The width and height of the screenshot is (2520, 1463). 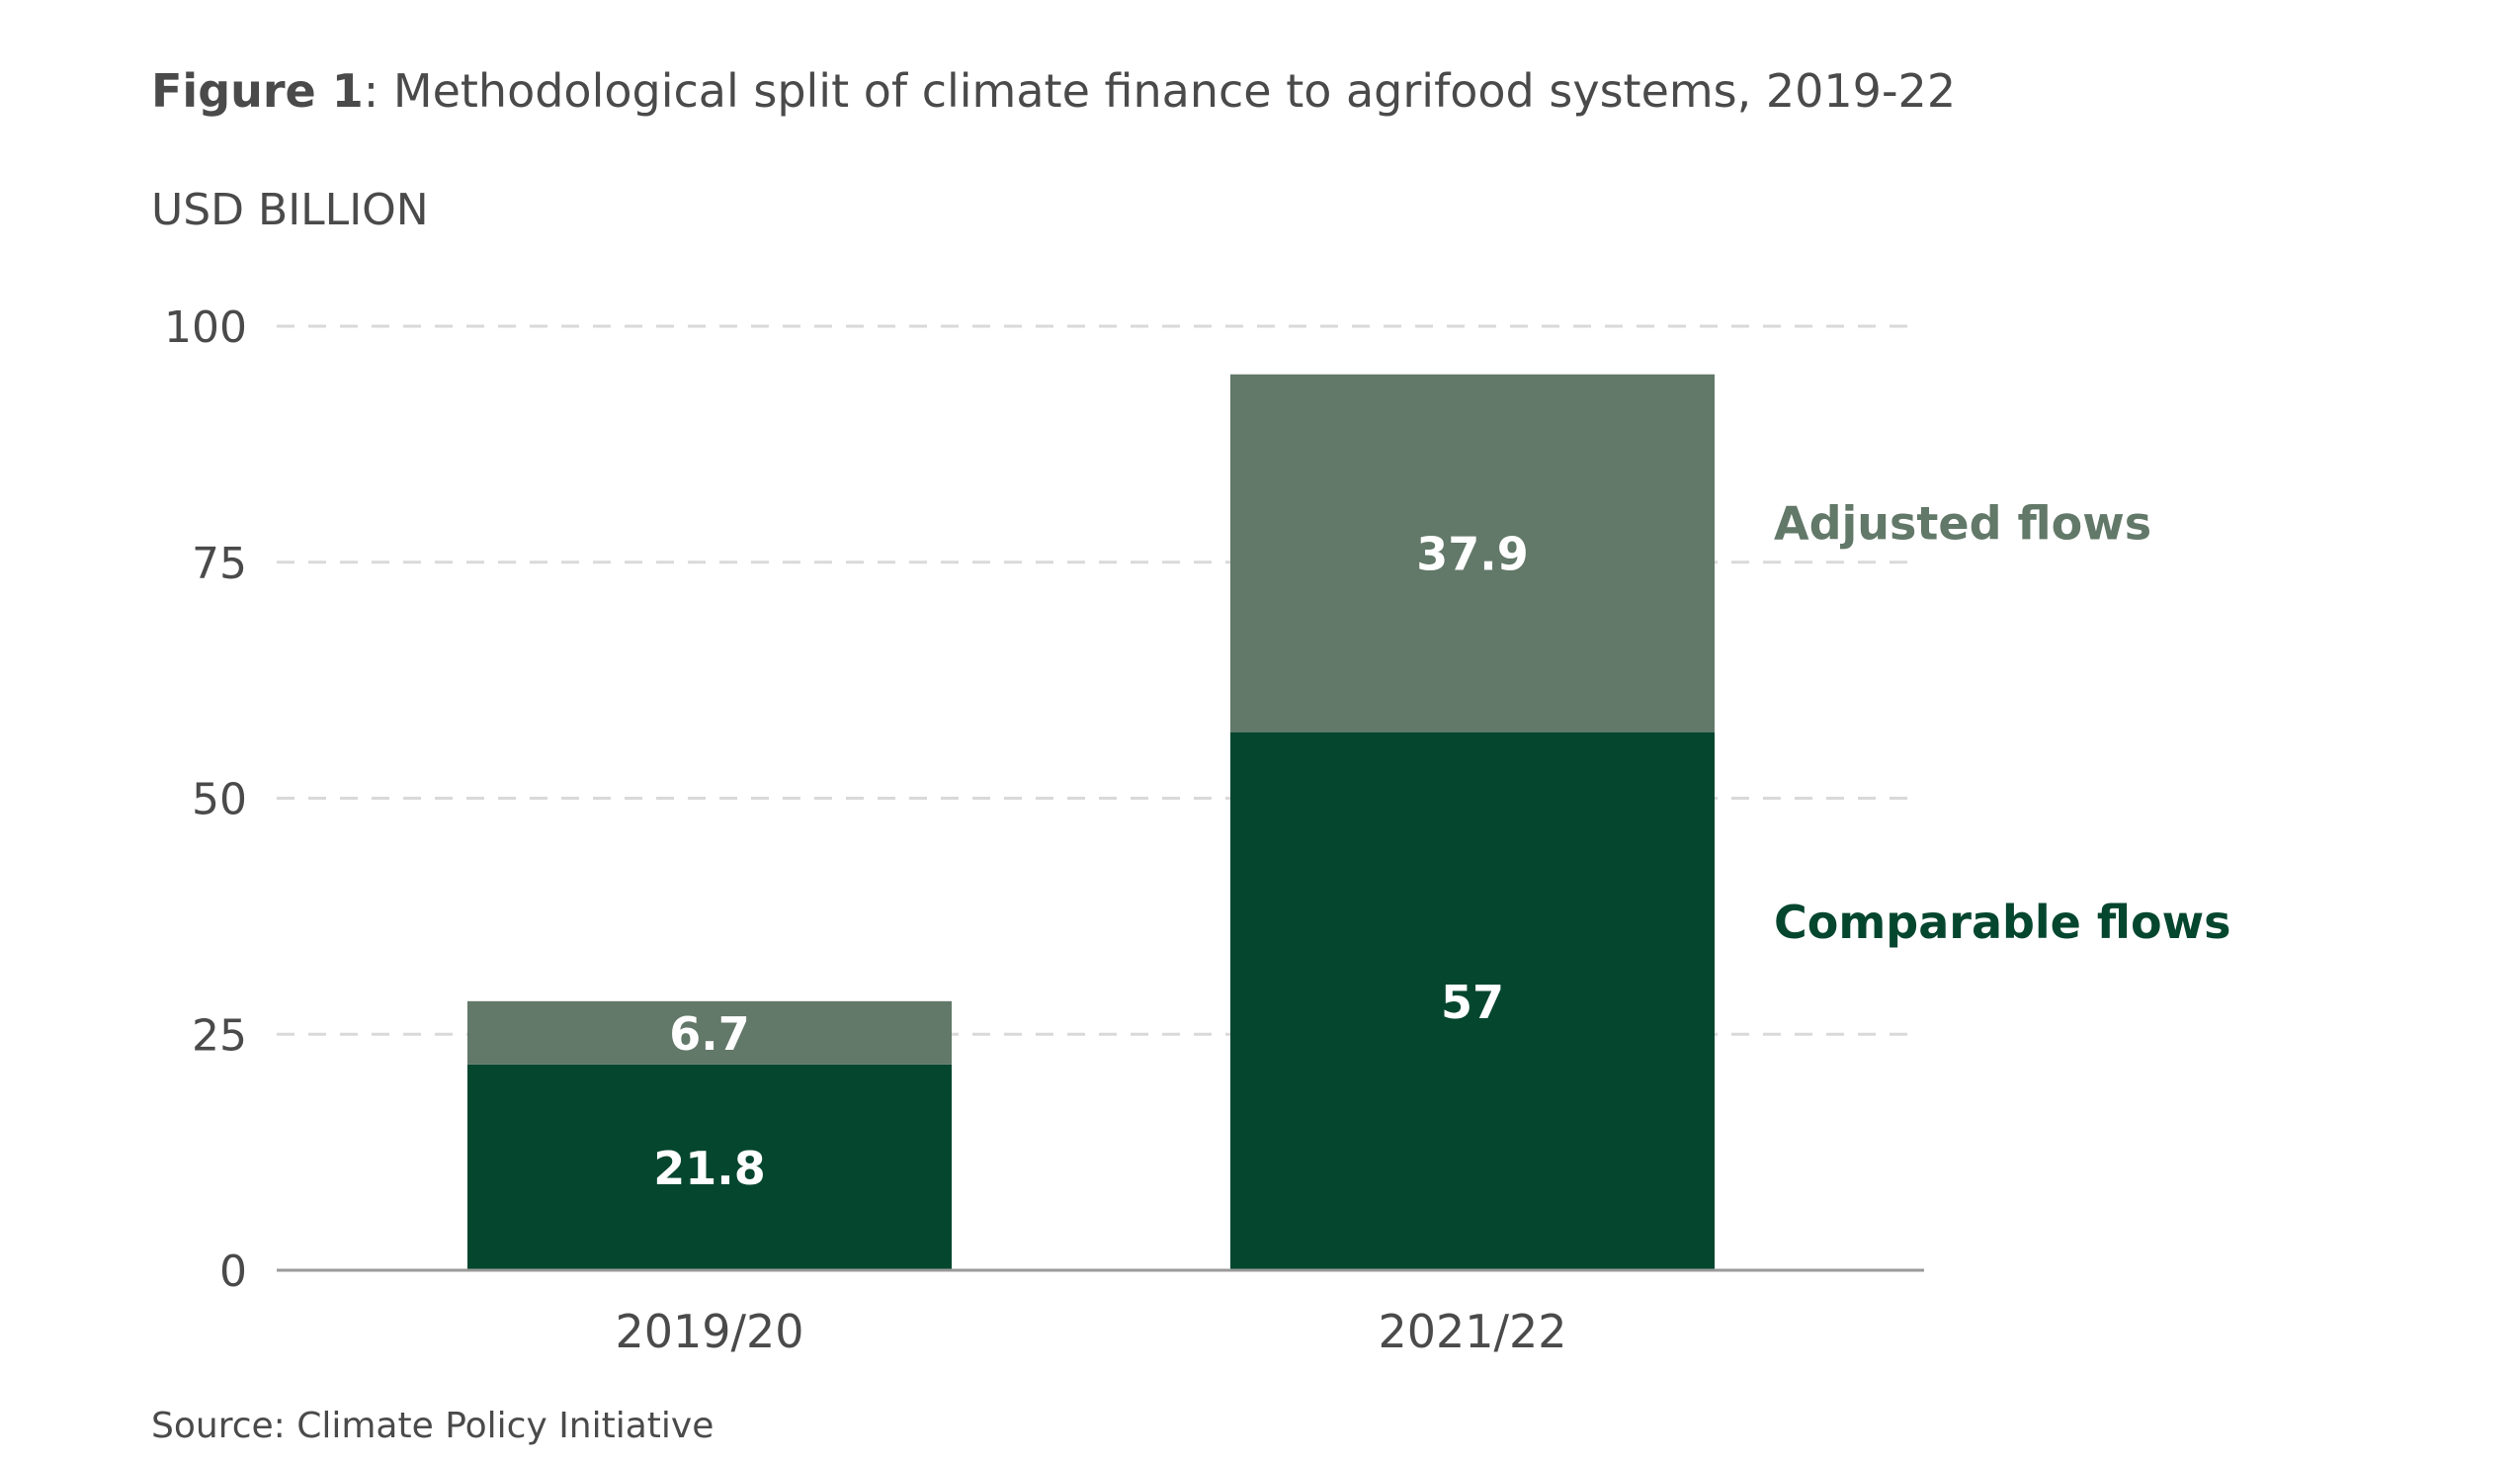 I want to click on data-label: 57, so click(x=1472, y=1002).